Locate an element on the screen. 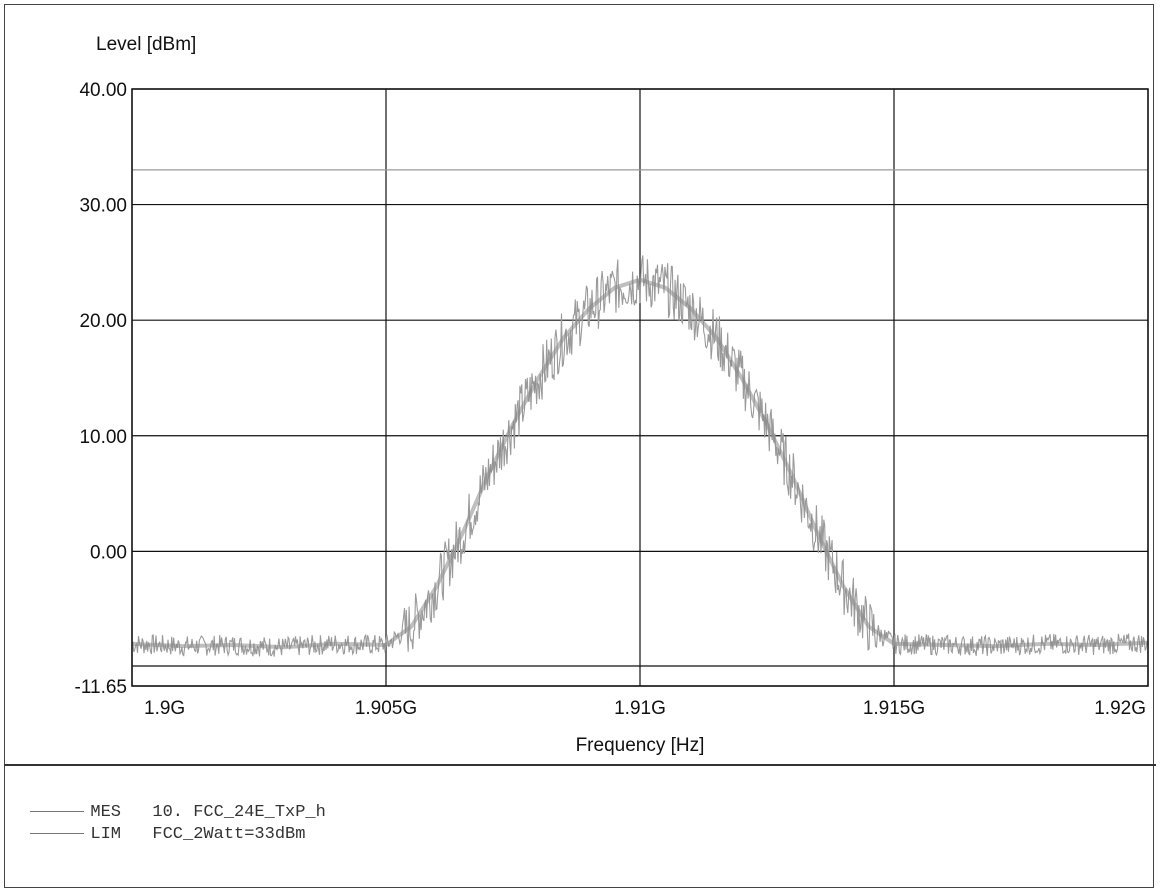 The height and width of the screenshot is (892, 1160). y-tick-label: 40.00 is located at coordinates (103, 90).